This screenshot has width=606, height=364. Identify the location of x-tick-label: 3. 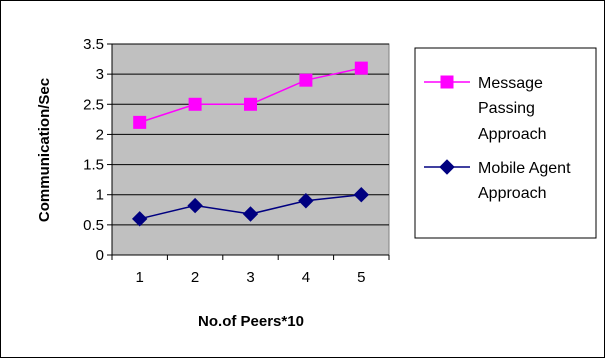
(250, 277).